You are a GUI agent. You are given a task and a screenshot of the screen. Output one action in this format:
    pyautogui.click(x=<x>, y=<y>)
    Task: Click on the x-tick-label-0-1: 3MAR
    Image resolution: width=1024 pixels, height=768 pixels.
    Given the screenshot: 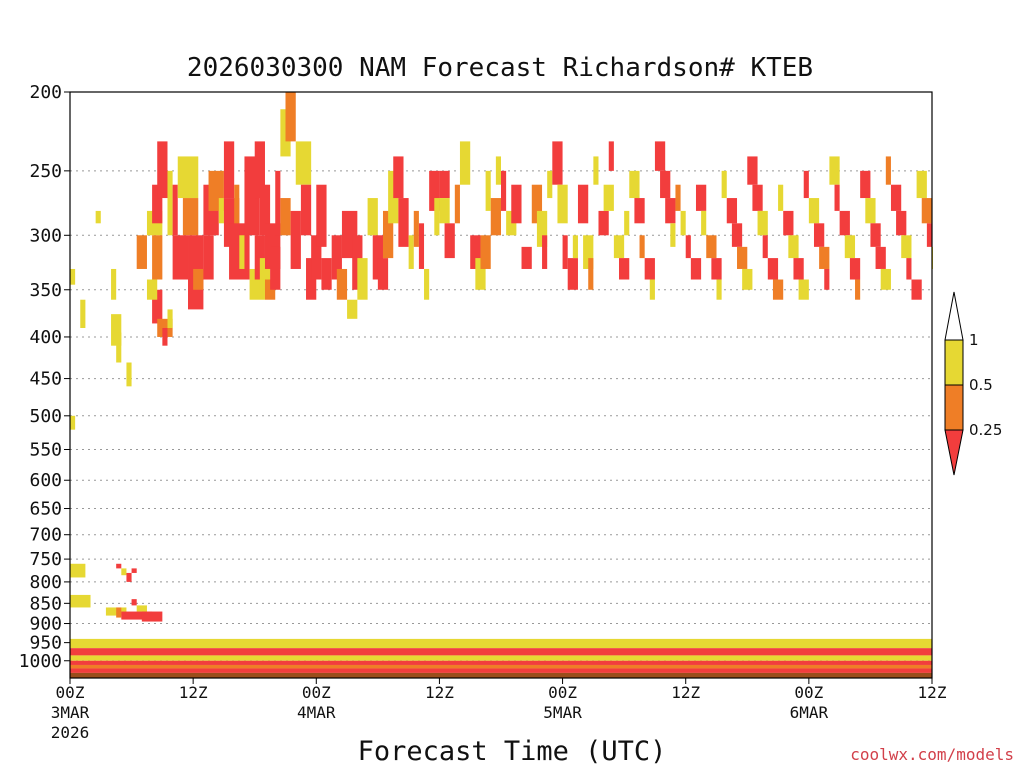 What is the action you would take?
    pyautogui.click(x=70, y=712)
    